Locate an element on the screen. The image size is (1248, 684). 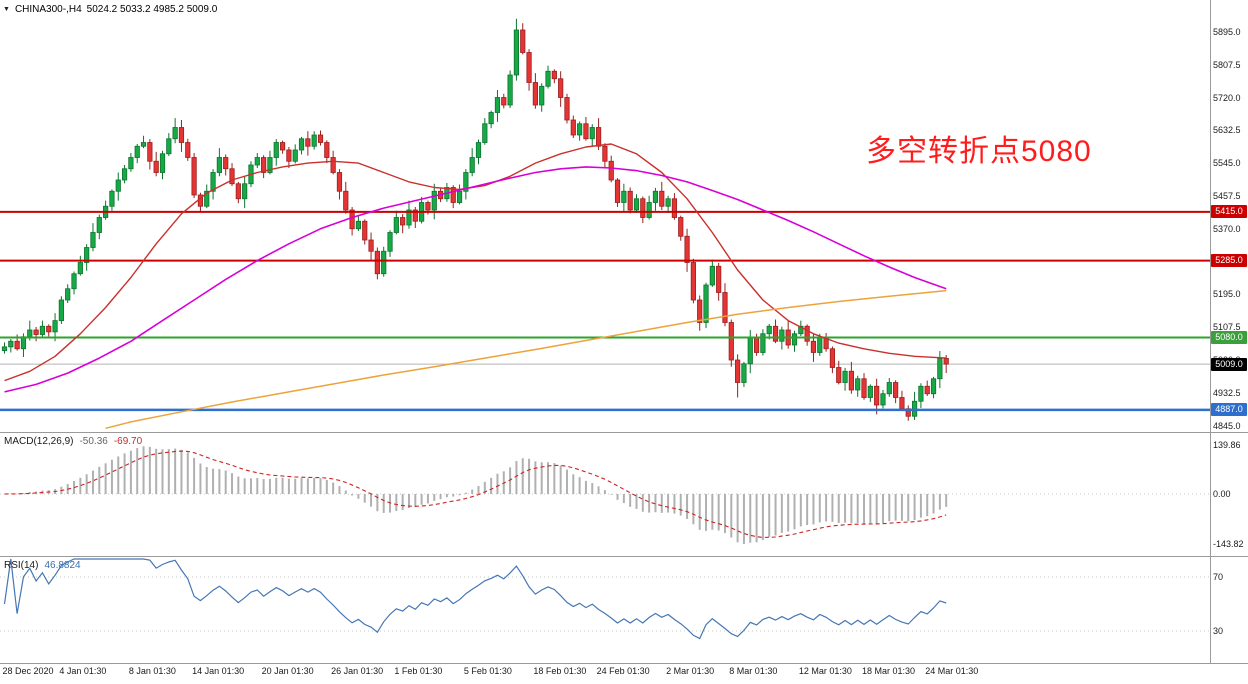
macd-signal-line is located at coordinates (475, 494).